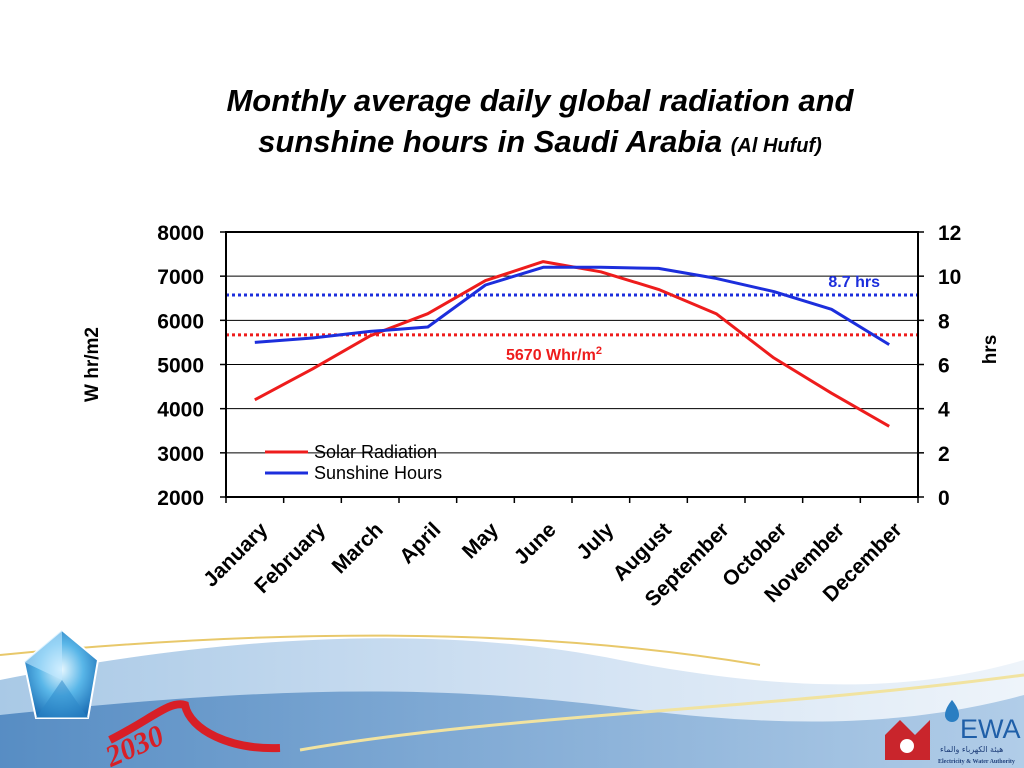 This screenshot has height=768, width=1024. What do you see at coordinates (180, 410) in the screenshot?
I see `y-tick-label: 4000` at bounding box center [180, 410].